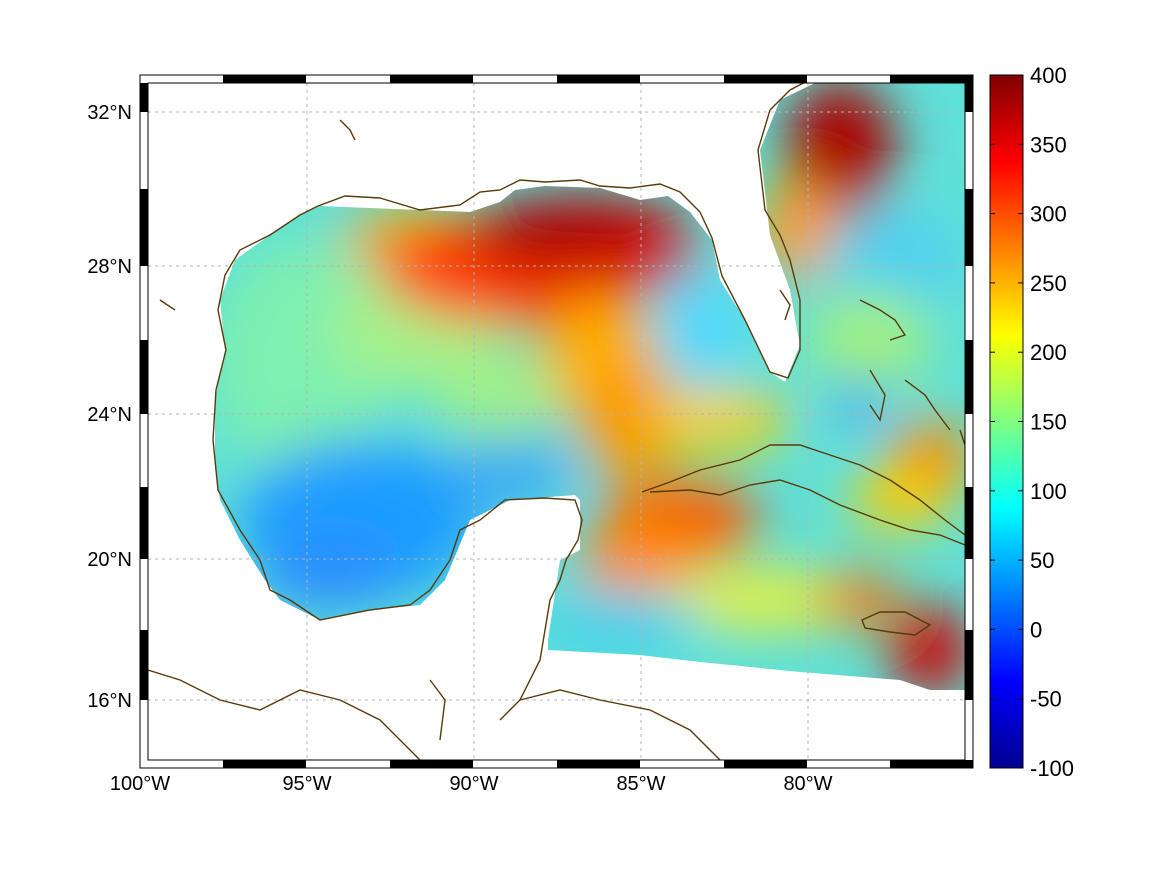 The image size is (1167, 875). What do you see at coordinates (109, 113) in the screenshot?
I see `y-tick-label: 32°N` at bounding box center [109, 113].